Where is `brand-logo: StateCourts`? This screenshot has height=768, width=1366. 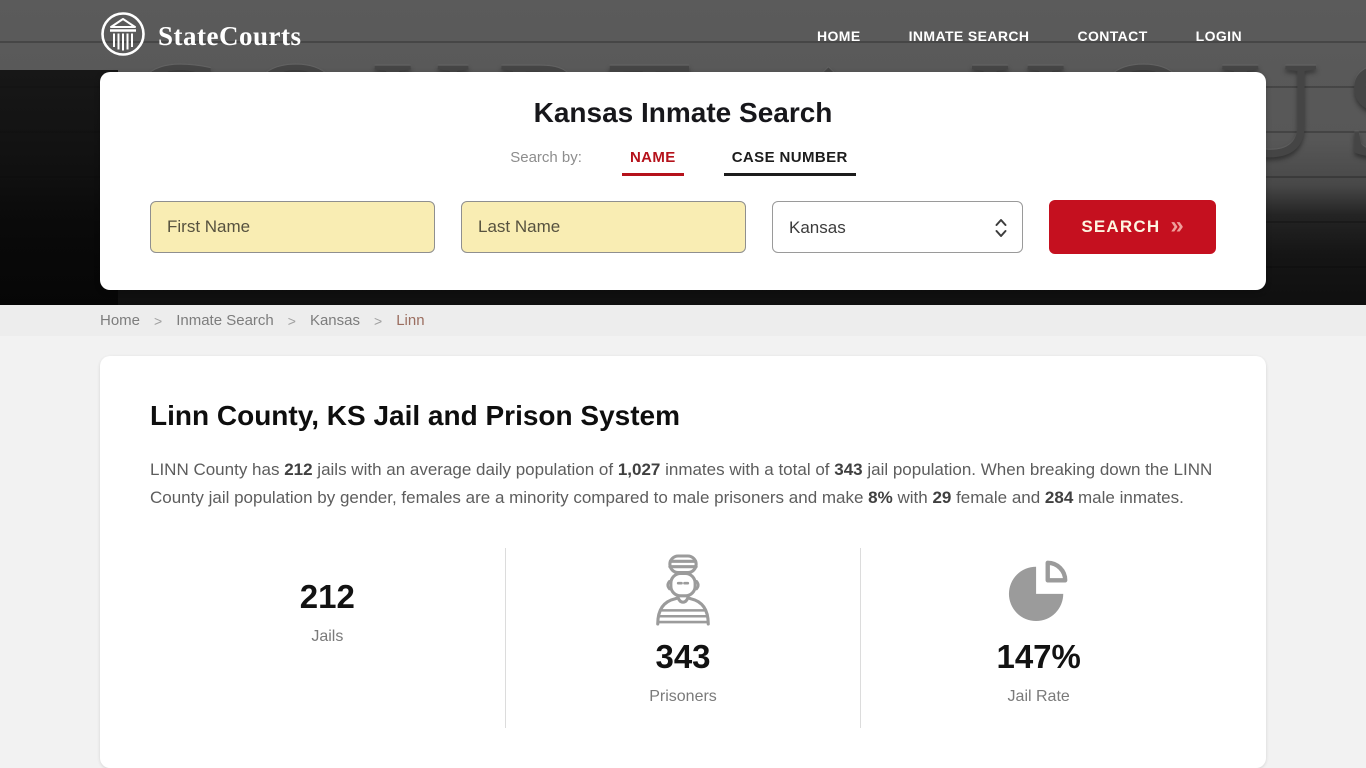 brand-logo: StateCourts is located at coordinates (200, 36).